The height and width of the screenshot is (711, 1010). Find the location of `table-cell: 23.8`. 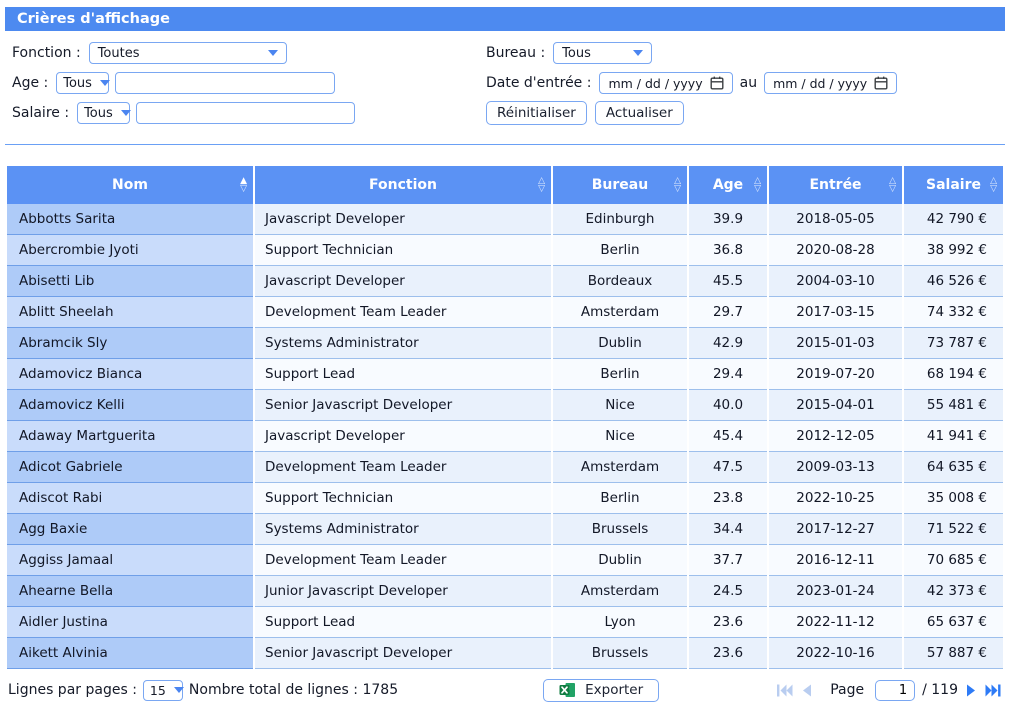

table-cell: 23.8 is located at coordinates (728, 498).